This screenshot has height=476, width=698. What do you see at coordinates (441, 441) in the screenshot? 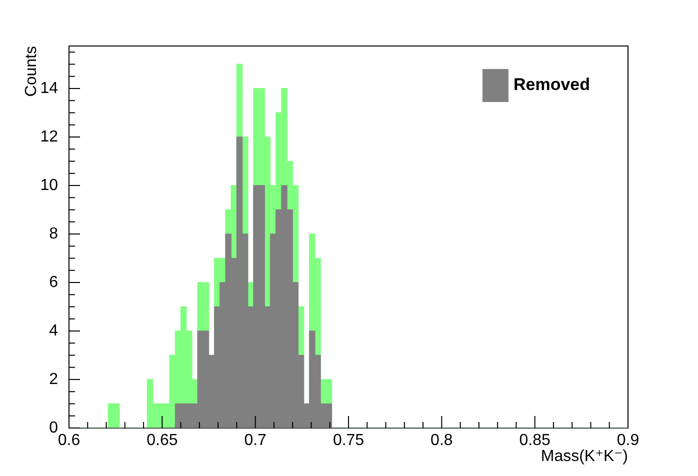
I see `x-tick-label: 0.8` at bounding box center [441, 441].